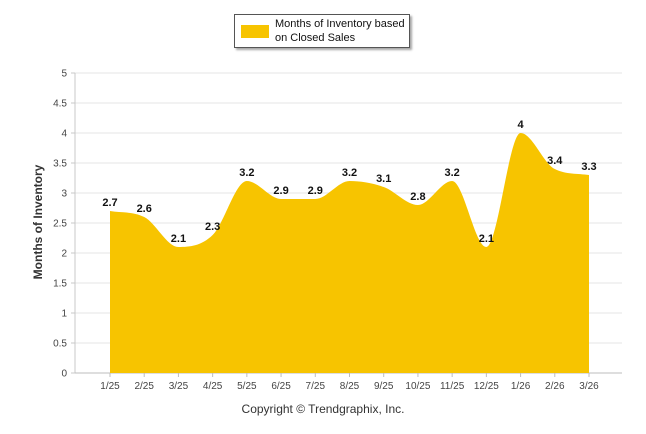 The height and width of the screenshot is (434, 646). I want to click on legend-swatch, so click(255, 31).